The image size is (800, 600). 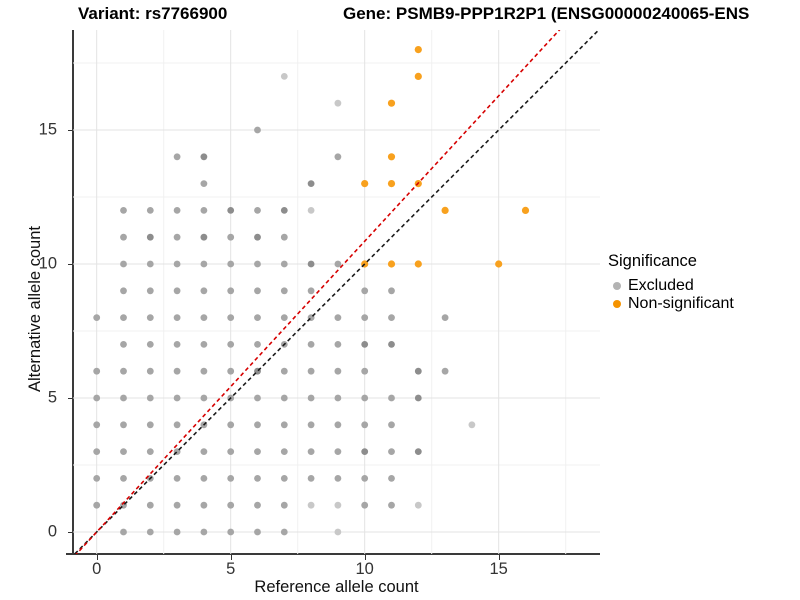 I want to click on legend-item: Non-significant, so click(x=700, y=304).